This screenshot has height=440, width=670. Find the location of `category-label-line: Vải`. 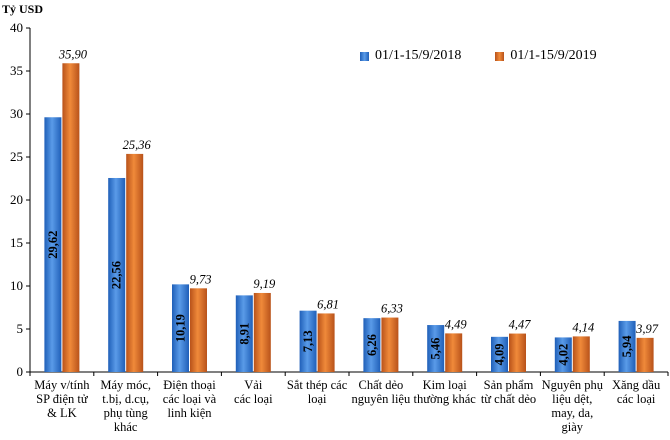

category-label-line: Vải is located at coordinates (253, 385).